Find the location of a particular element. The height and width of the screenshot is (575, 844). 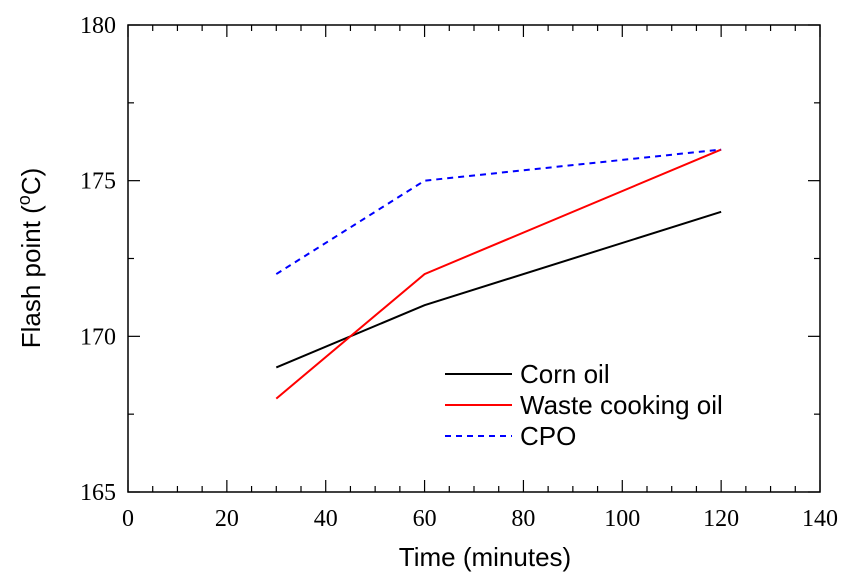

y-axis-label-superscript: o is located at coordinates (24, 200).